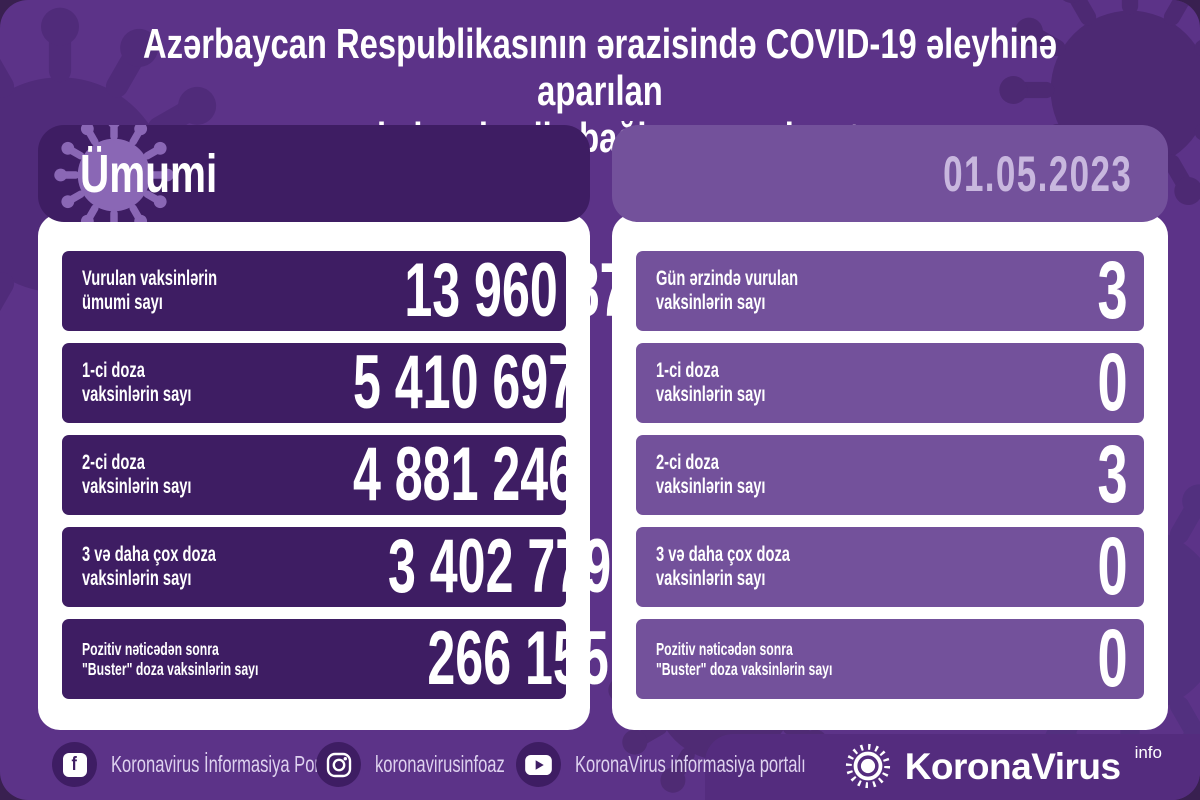 The height and width of the screenshot is (800, 1200). What do you see at coordinates (319, 383) in the screenshot?
I see `stat-row-first-dose: 1-ci doza vaksinlərin sayı 5 410 697` at bounding box center [319, 383].